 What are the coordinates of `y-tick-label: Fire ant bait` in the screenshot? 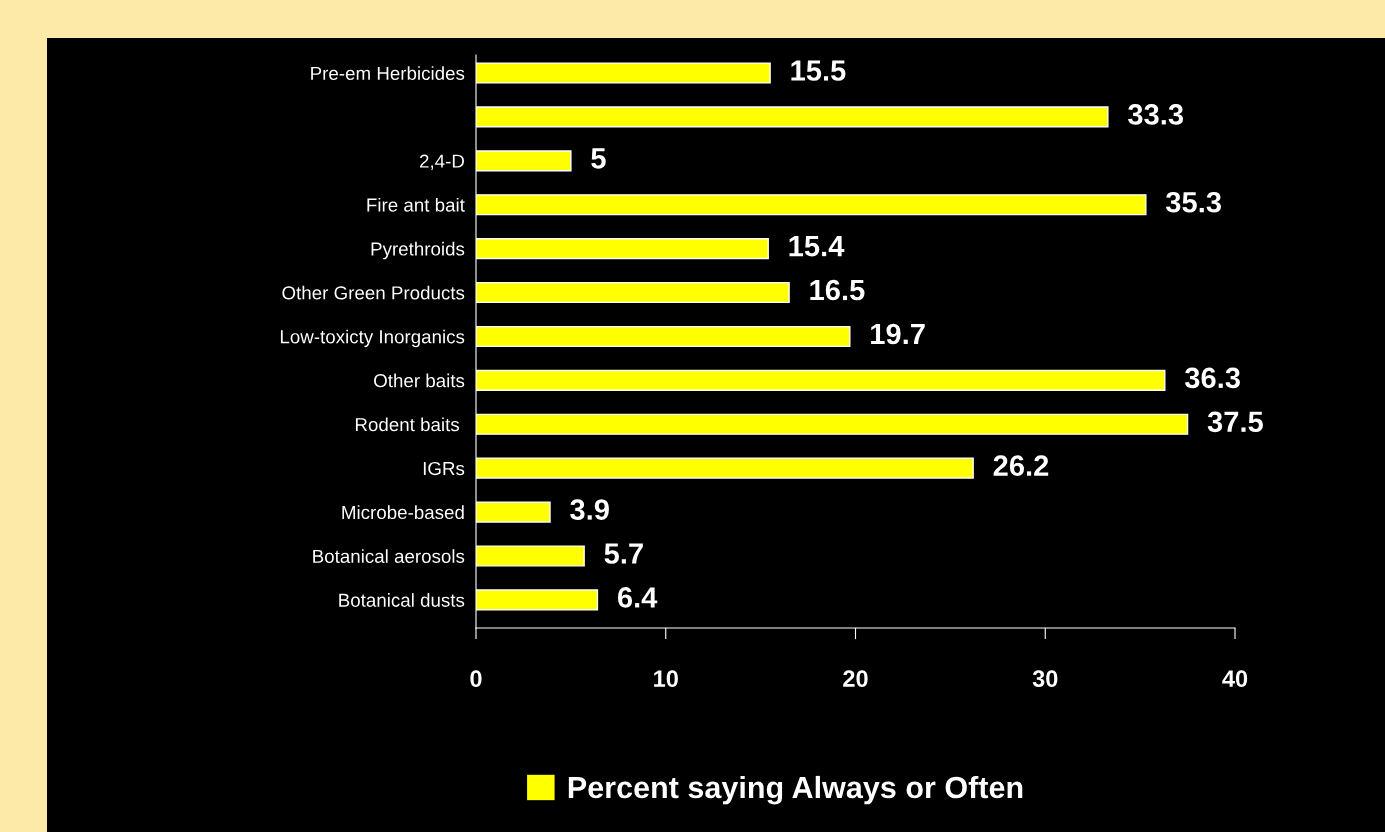 It's located at (416, 204).